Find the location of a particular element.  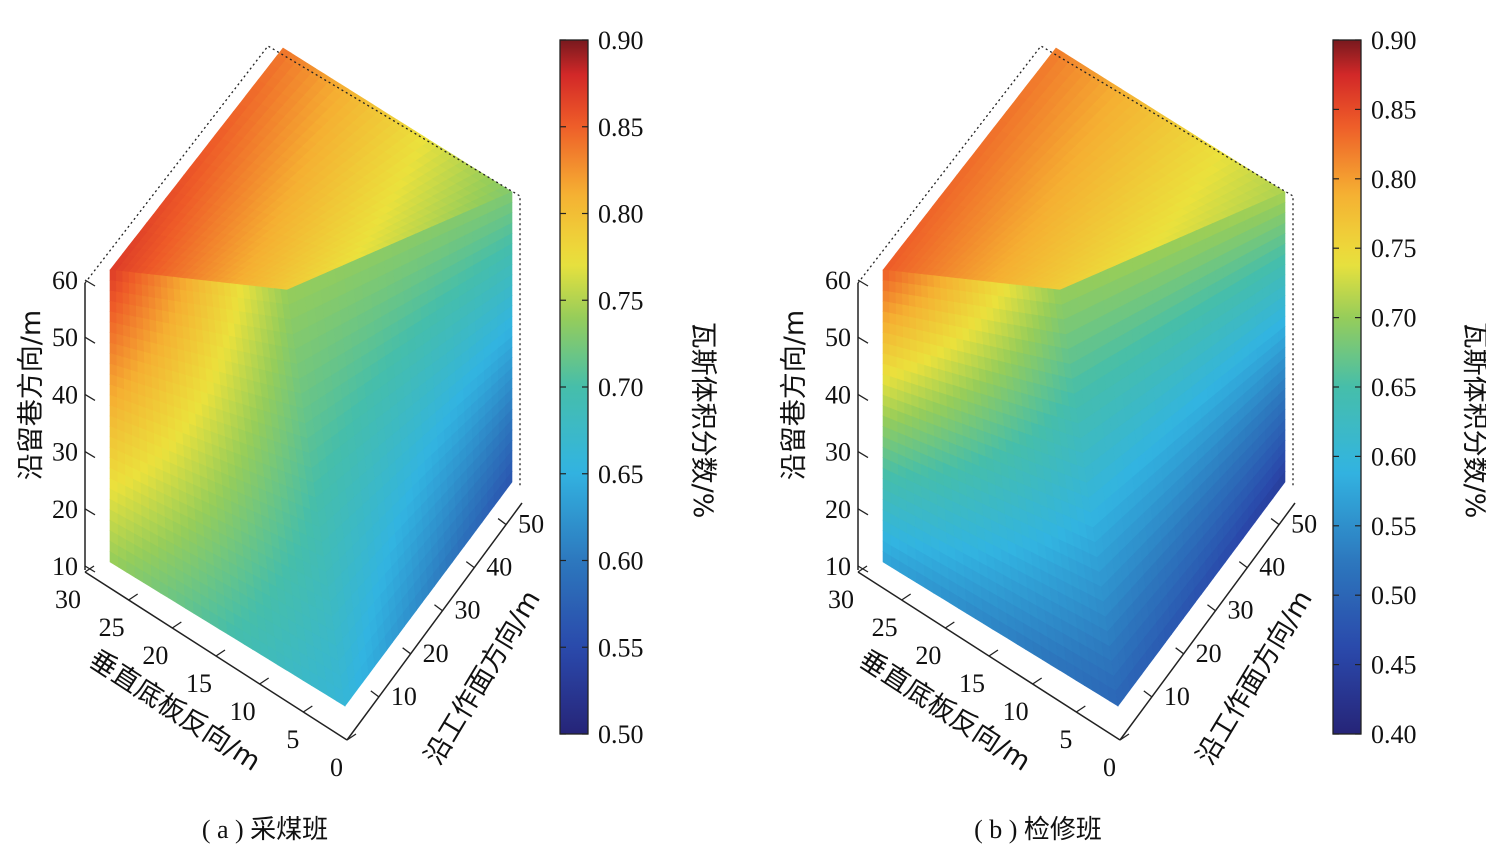

colorbar-tick-label: 0.80 is located at coordinates (1394, 179).